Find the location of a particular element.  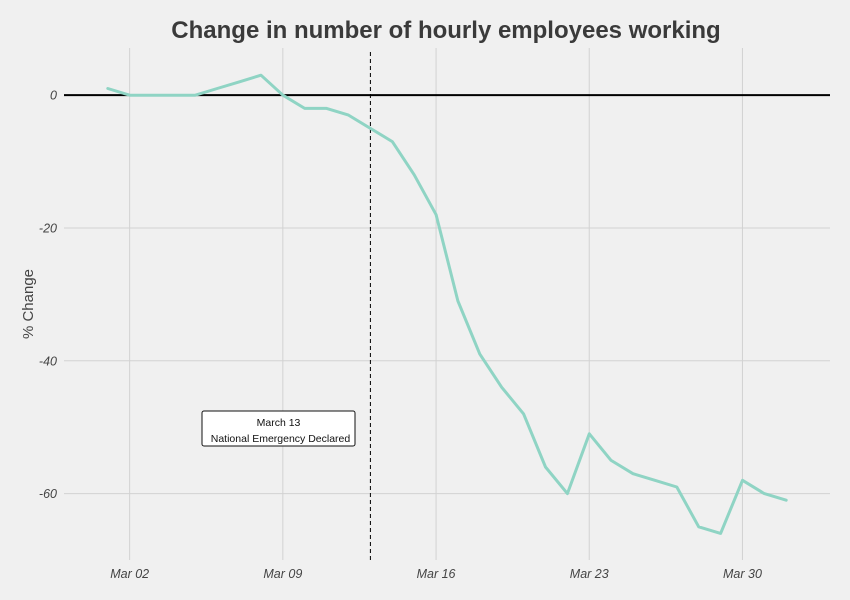

x-axis-ticks: Mar 02 Mar 09 Mar 16 Mar 23 Mar 30 is located at coordinates (436, 574).